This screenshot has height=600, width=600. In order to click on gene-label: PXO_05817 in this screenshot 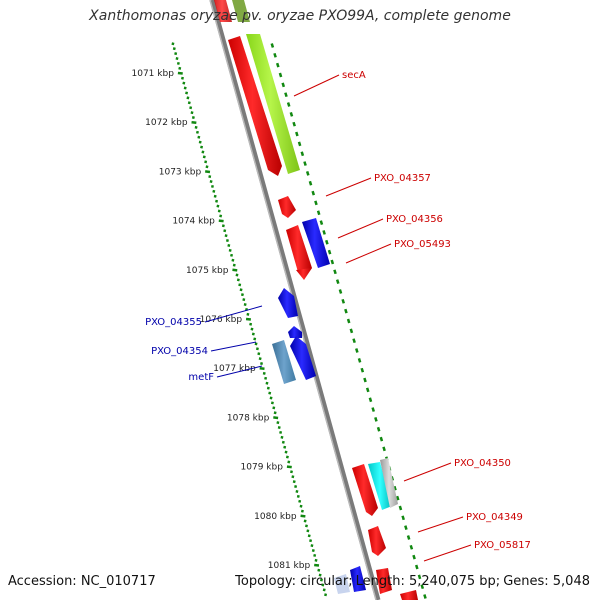, I will do `click(502, 545)`.